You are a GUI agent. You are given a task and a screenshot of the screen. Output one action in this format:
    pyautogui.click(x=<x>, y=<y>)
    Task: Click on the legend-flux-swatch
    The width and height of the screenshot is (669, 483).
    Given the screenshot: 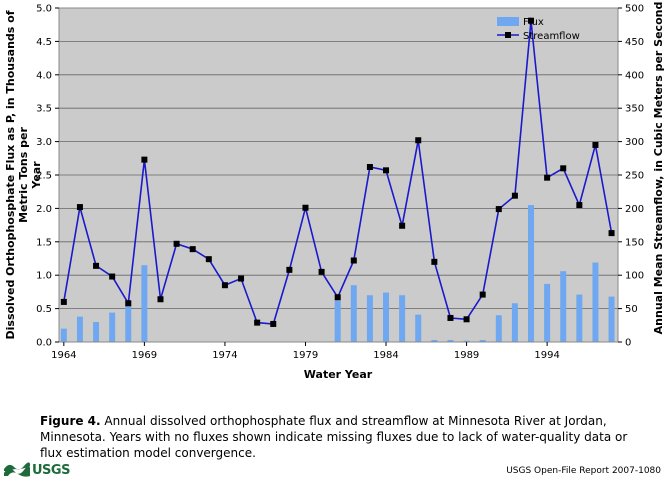 What is the action you would take?
    pyautogui.click(x=508, y=21)
    